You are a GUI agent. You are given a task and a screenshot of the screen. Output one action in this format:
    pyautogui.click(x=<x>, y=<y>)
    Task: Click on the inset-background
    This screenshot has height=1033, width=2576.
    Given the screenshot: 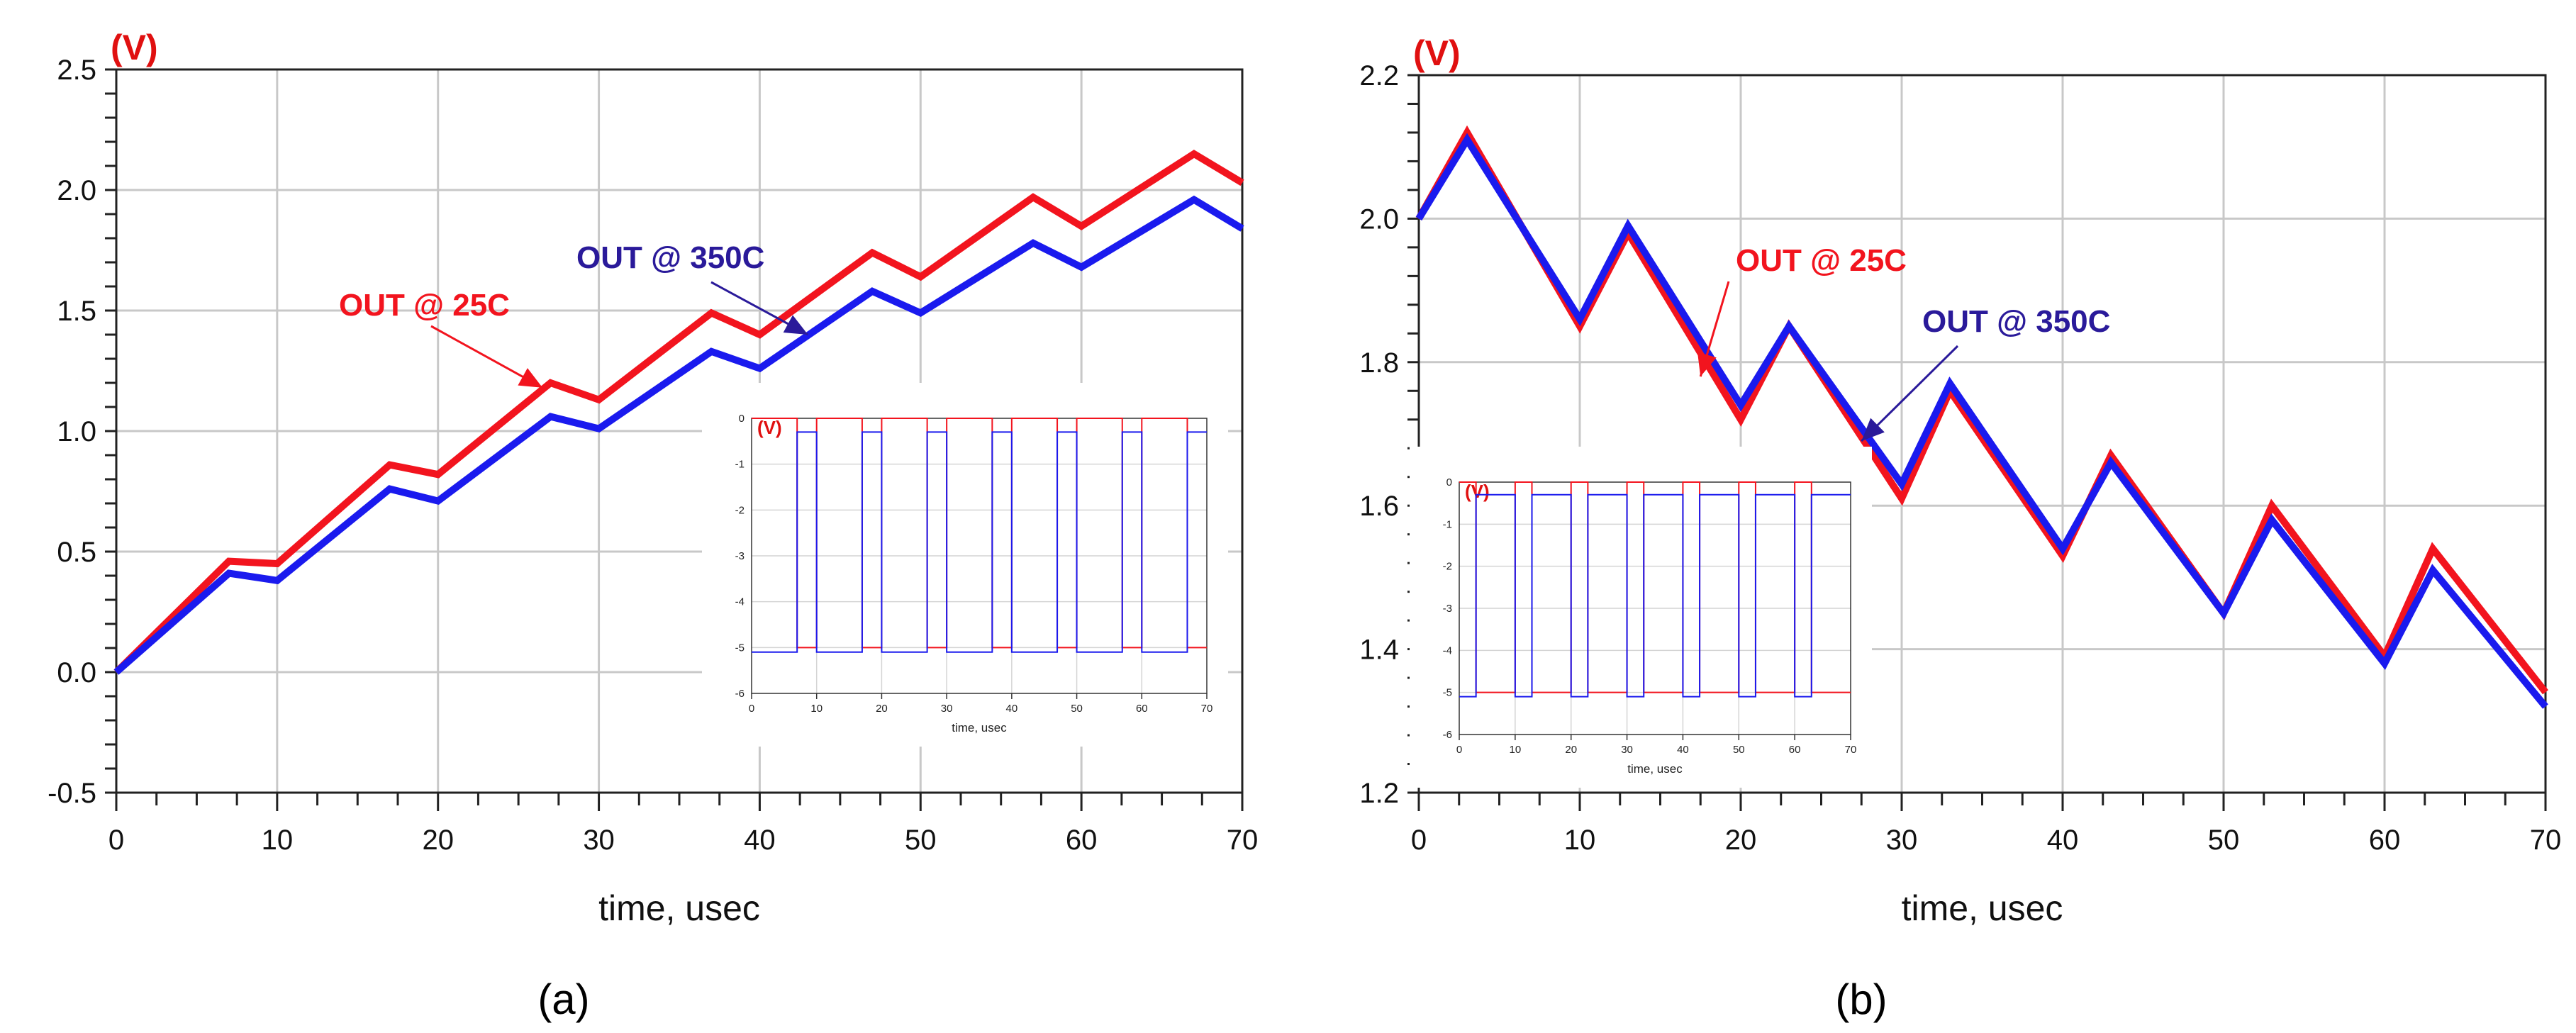 What is the action you would take?
    pyautogui.click(x=965, y=565)
    